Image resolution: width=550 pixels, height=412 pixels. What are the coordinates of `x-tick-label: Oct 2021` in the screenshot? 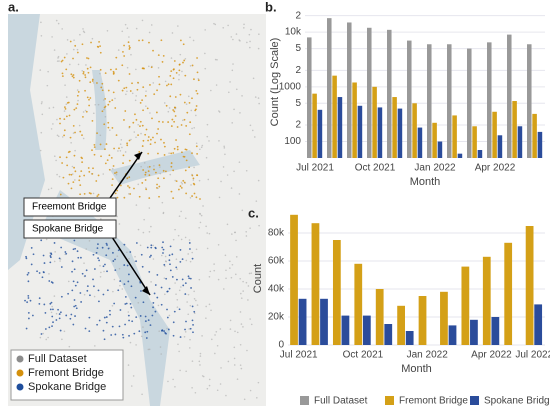 It's located at (375, 168).